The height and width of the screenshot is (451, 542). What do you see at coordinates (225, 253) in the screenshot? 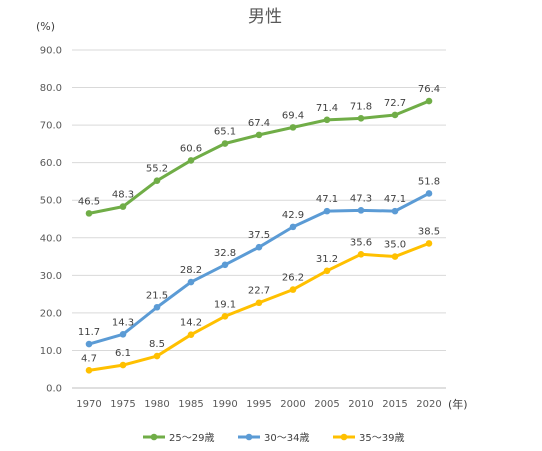
I see `data-label: 32.8` at bounding box center [225, 253].